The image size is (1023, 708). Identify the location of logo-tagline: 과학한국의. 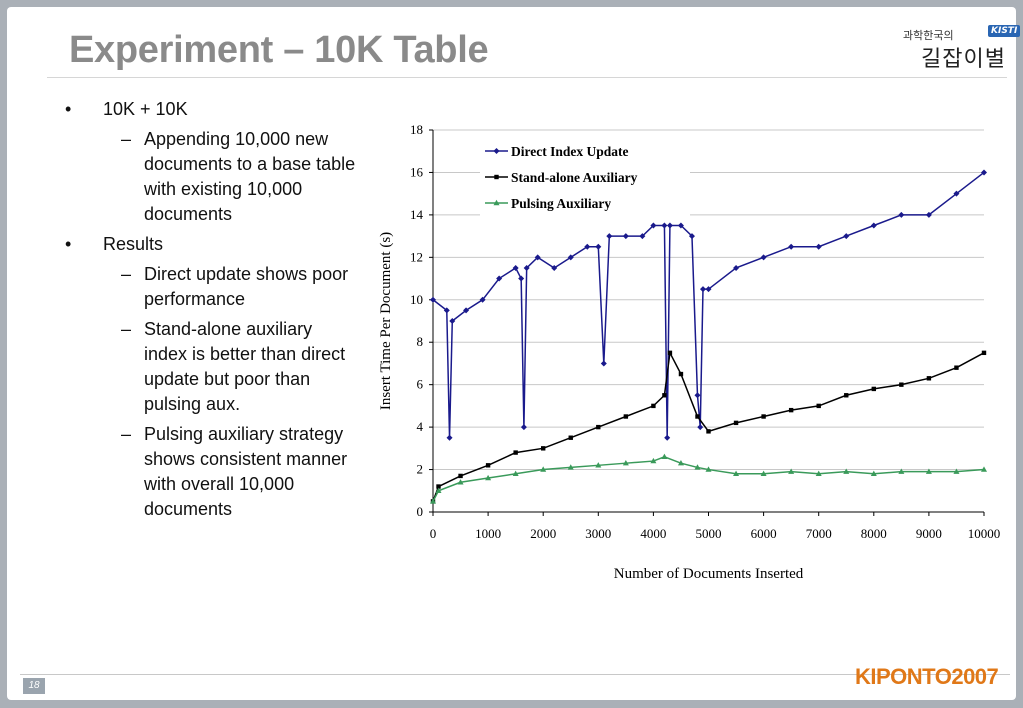
(928, 35).